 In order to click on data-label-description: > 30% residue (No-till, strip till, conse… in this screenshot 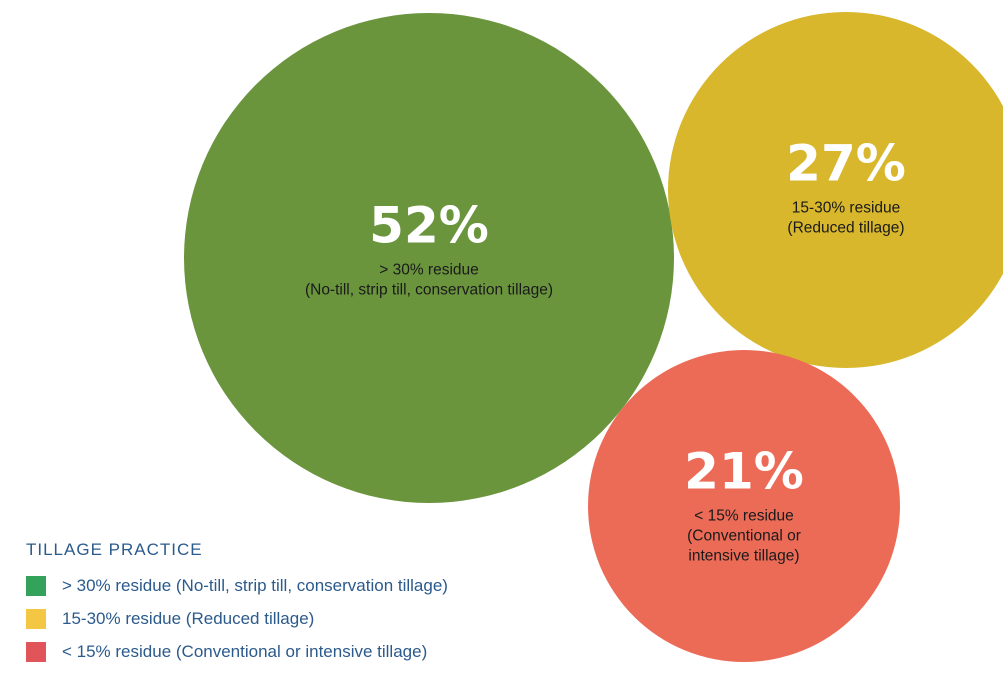, I will do `click(429, 280)`.